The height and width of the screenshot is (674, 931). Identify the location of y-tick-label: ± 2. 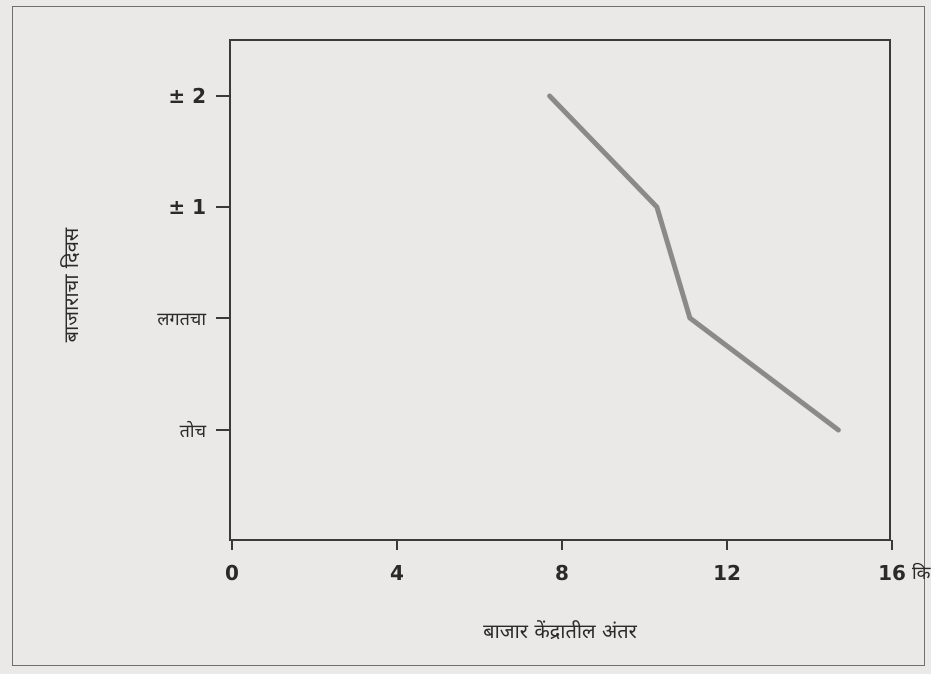
(187, 96).